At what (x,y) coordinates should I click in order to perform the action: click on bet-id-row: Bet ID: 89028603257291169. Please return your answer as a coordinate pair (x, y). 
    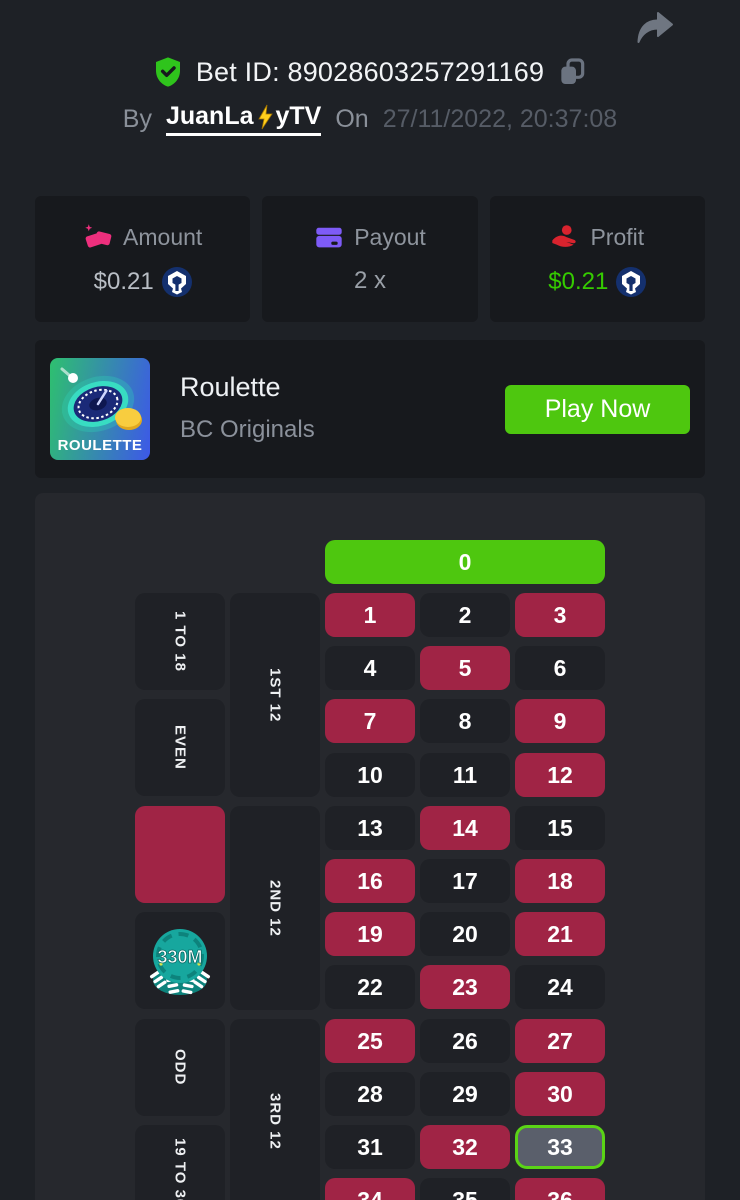
    Looking at the image, I should click on (370, 72).